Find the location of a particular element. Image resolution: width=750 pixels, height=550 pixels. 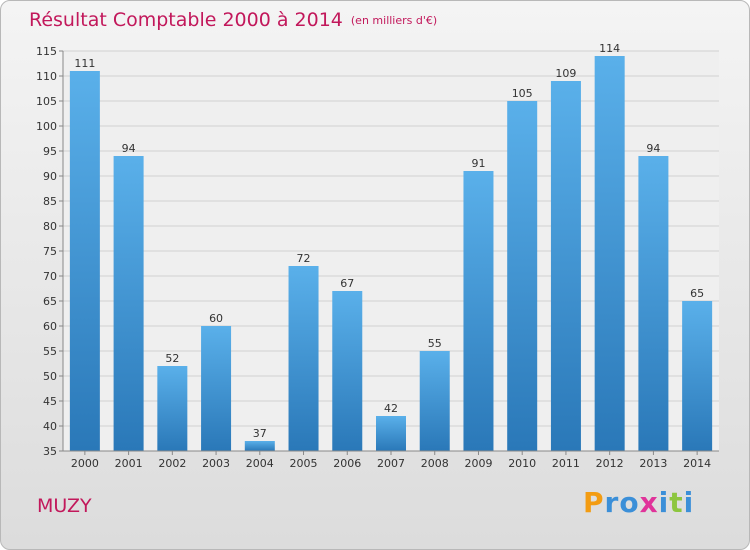

bar-2005 is located at coordinates (303, 358).